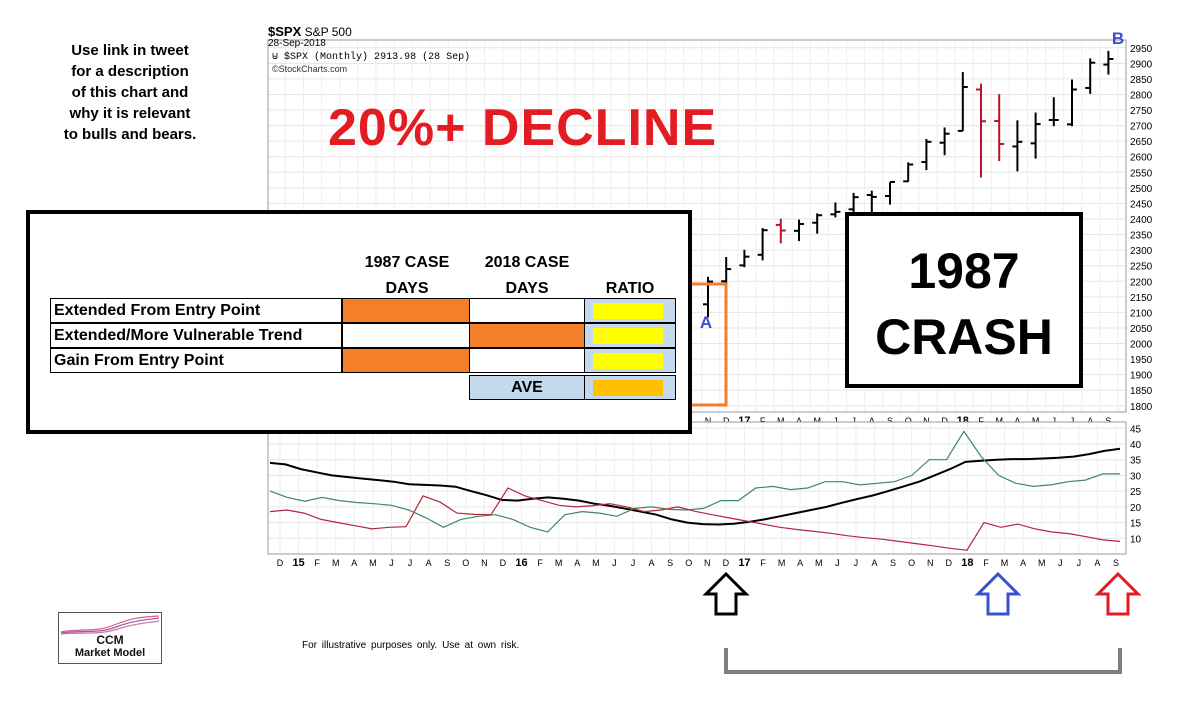  What do you see at coordinates (706, 322) in the screenshot?
I see `label-a: A` at bounding box center [706, 322].